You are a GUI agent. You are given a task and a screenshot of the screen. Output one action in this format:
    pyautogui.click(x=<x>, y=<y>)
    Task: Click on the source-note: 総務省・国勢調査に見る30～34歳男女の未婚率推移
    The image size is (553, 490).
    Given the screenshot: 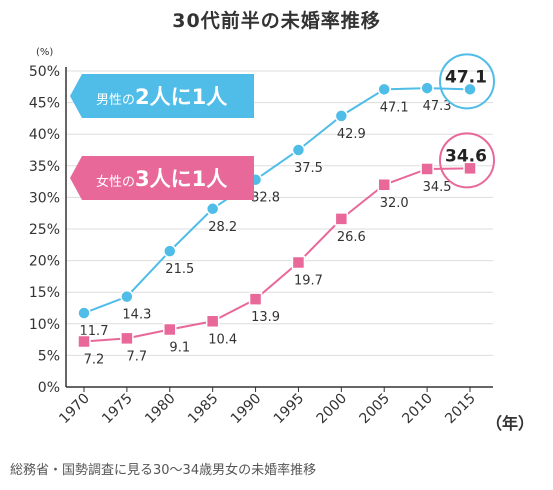 What is the action you would take?
    pyautogui.click(x=163, y=470)
    